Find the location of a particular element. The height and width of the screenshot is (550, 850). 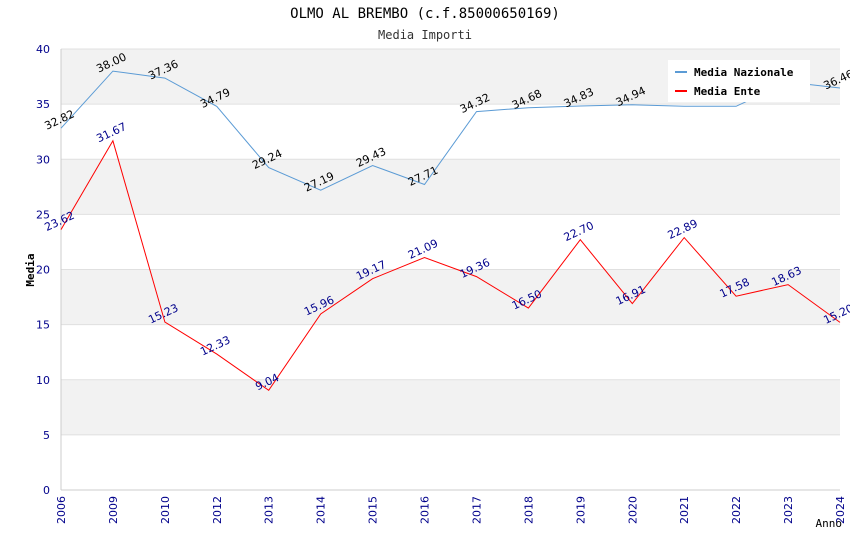

y-tick-label: 35 is located at coordinates (43, 104).